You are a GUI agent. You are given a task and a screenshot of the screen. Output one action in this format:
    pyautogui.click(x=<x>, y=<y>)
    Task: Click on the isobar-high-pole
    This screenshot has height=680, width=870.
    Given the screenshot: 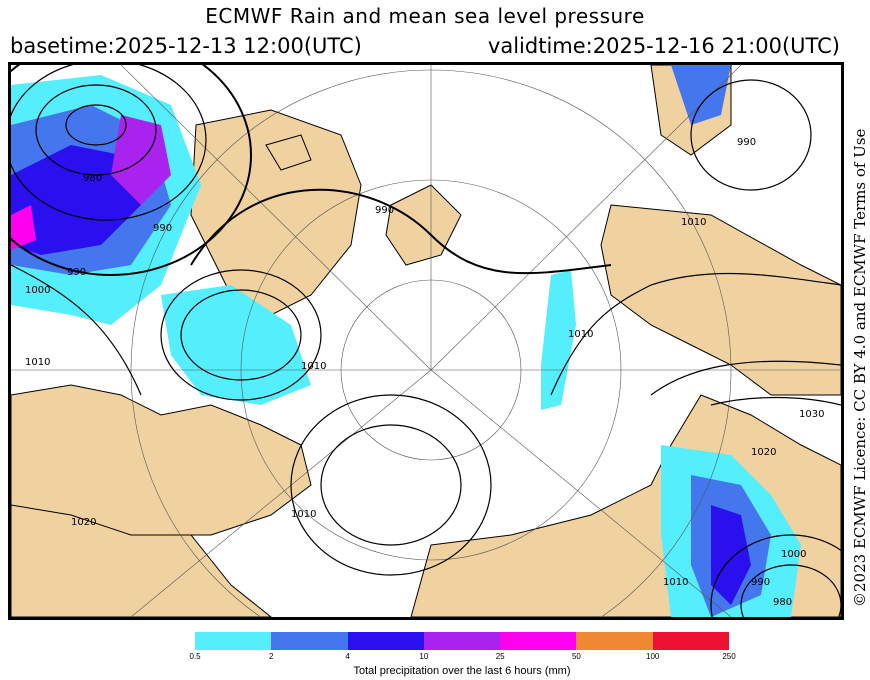 What is the action you would take?
    pyautogui.click(x=391, y=485)
    